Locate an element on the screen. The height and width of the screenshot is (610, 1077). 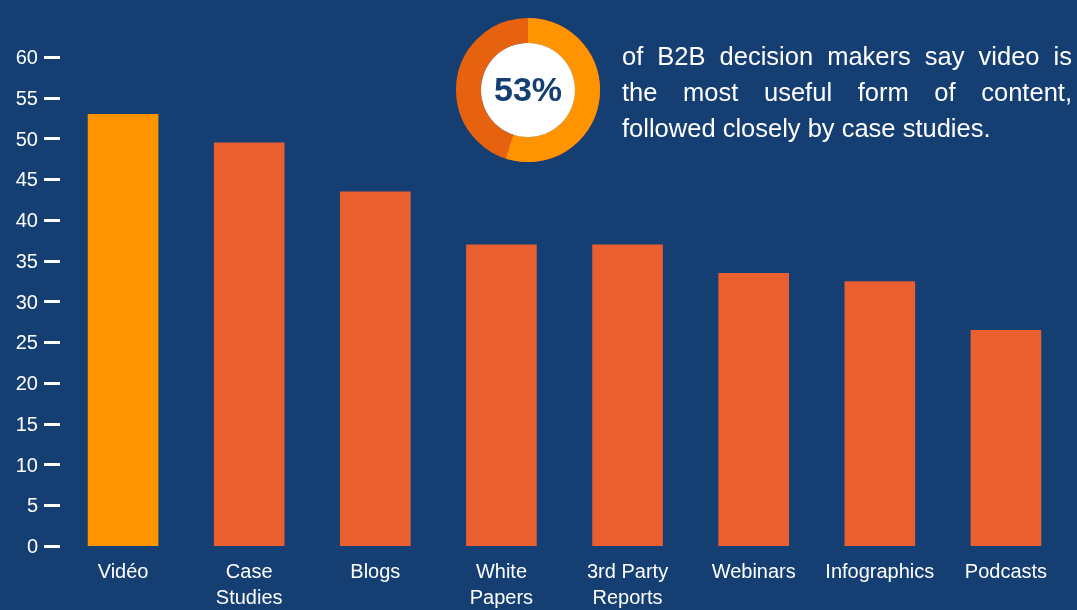
annotation: of B2B decision makers say video is the most useful form of content, followed closely by case studies. is located at coordinates (847, 92).